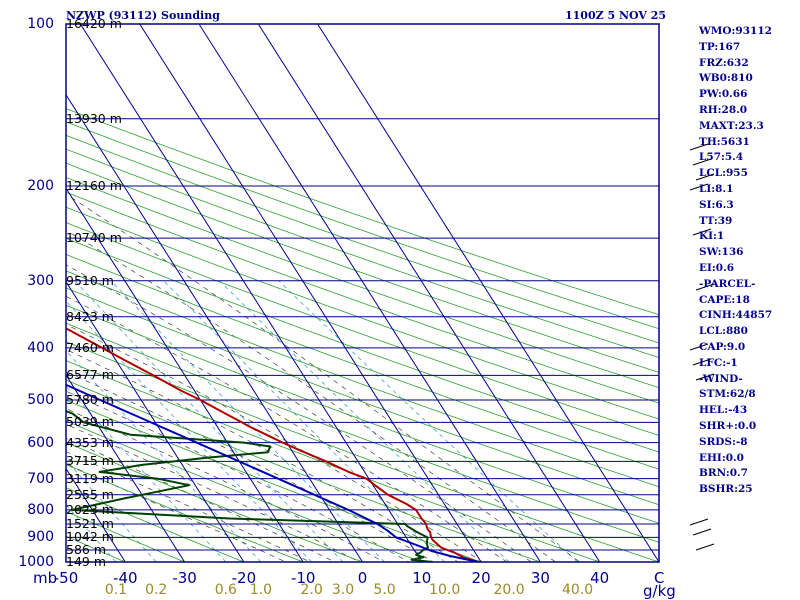 The image size is (800, 600). I want to click on height-label: 3119 m, so click(90, 478).